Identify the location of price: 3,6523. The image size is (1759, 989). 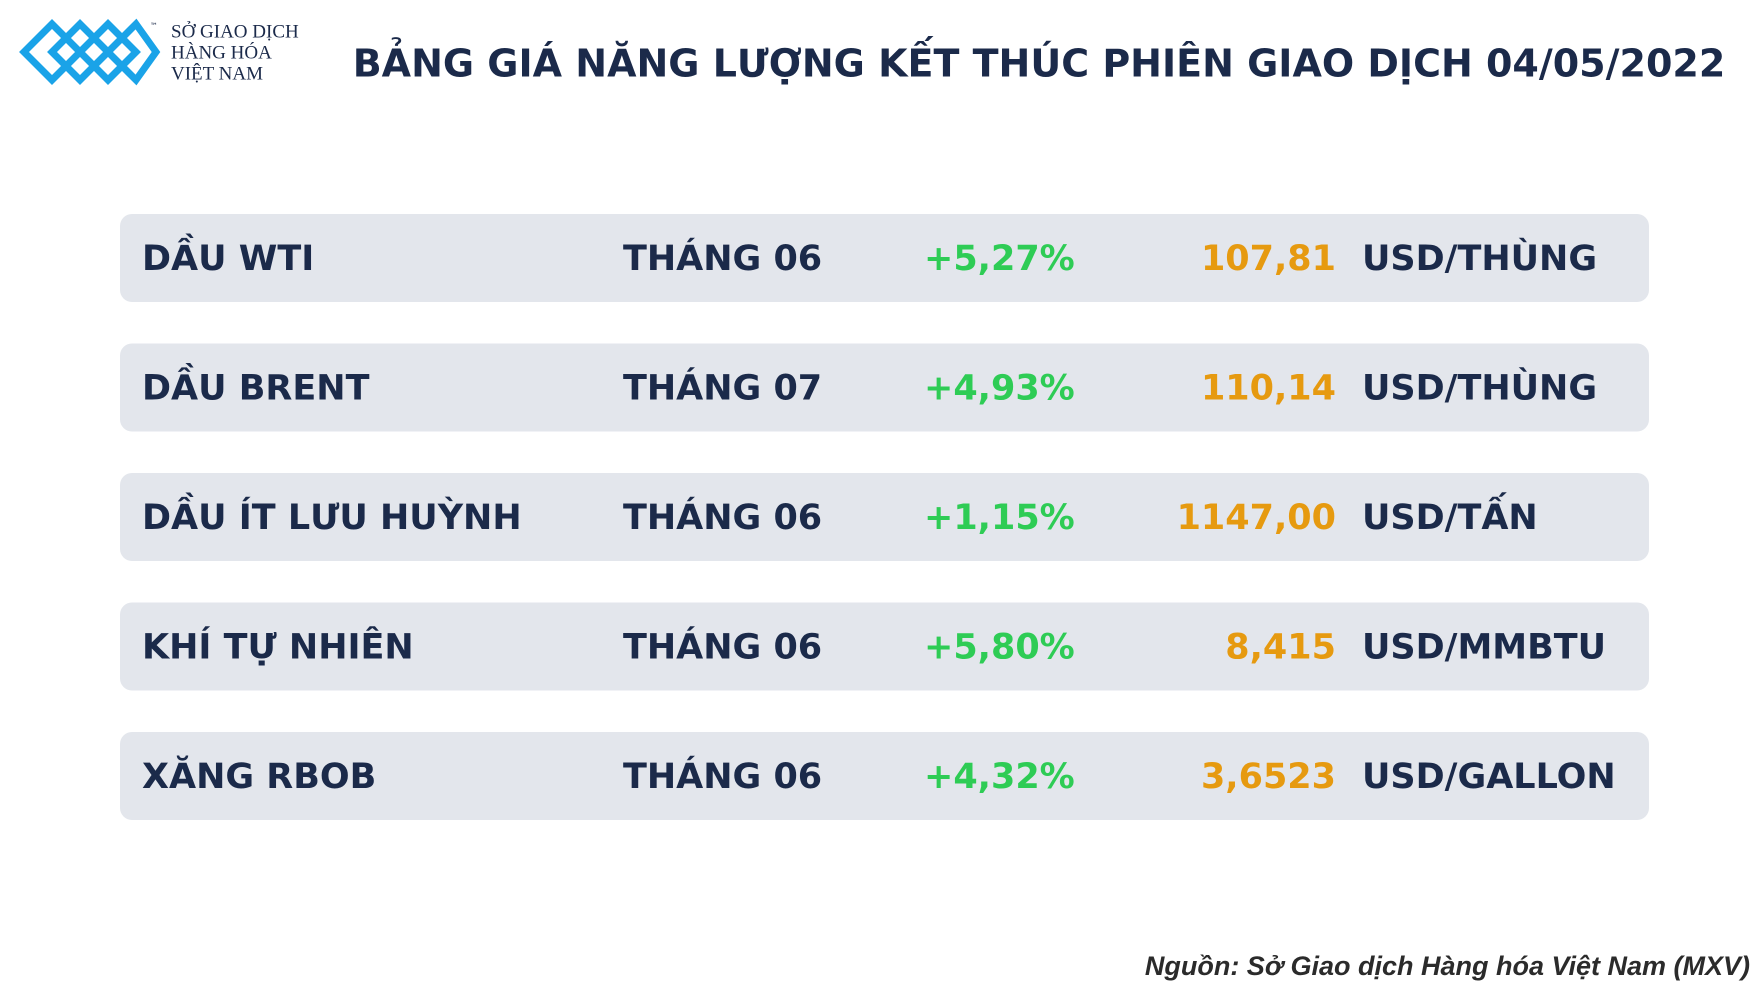
(1268, 777).